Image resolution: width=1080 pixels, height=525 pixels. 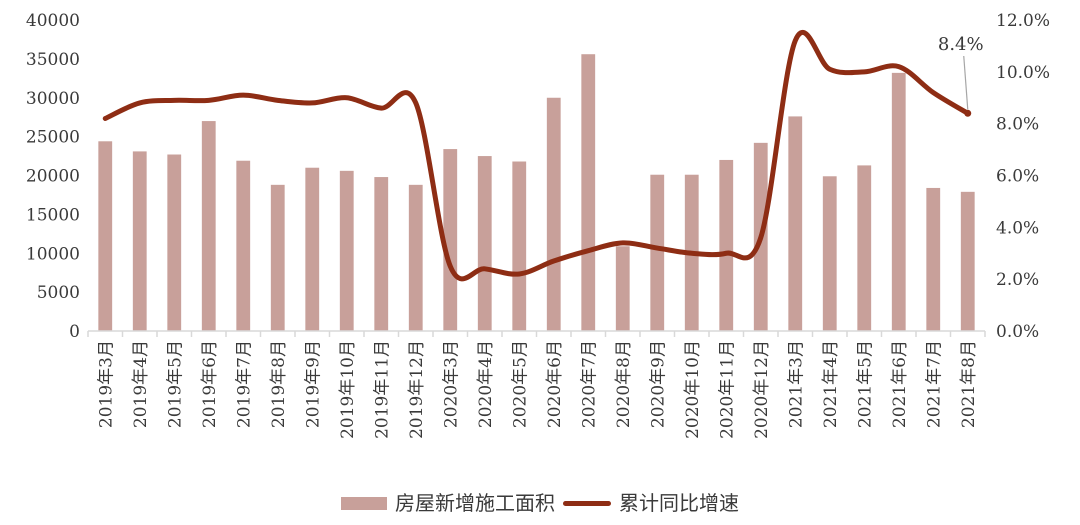 I want to click on y-axis-right-tick-label: 2.0%, so click(x=1017, y=280).